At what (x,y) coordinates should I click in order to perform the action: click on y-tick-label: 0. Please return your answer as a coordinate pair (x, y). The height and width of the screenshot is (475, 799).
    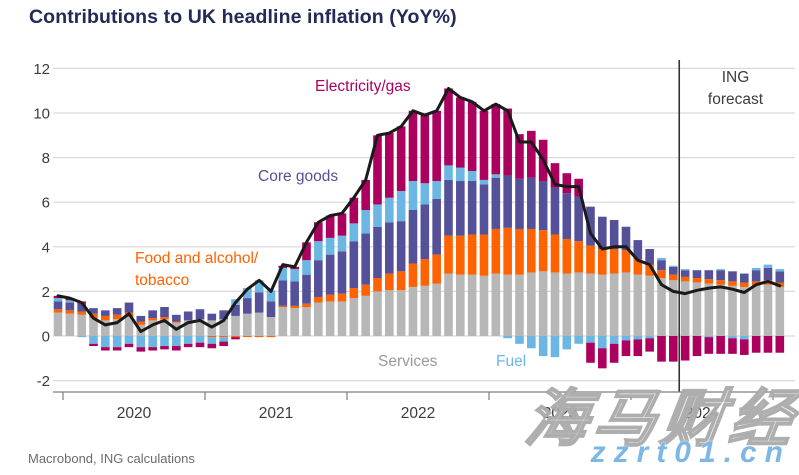
    Looking at the image, I should click on (46, 337).